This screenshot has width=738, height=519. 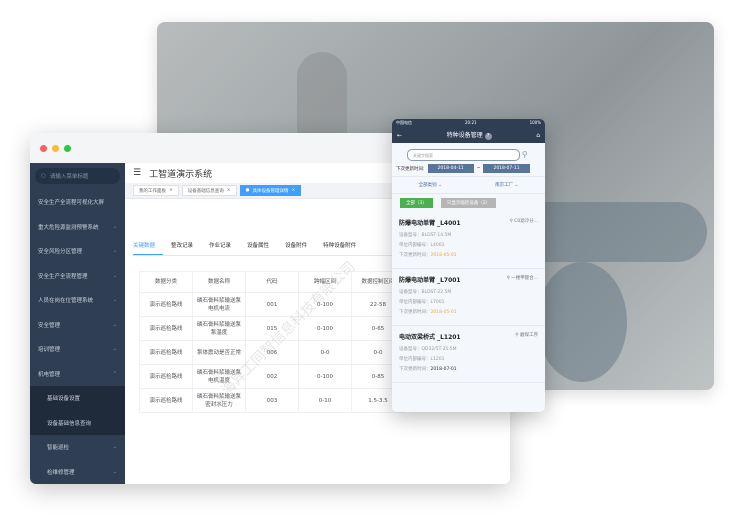 I want to click on status-bar: 中国电信 20:21 100%, so click(x=468, y=123).